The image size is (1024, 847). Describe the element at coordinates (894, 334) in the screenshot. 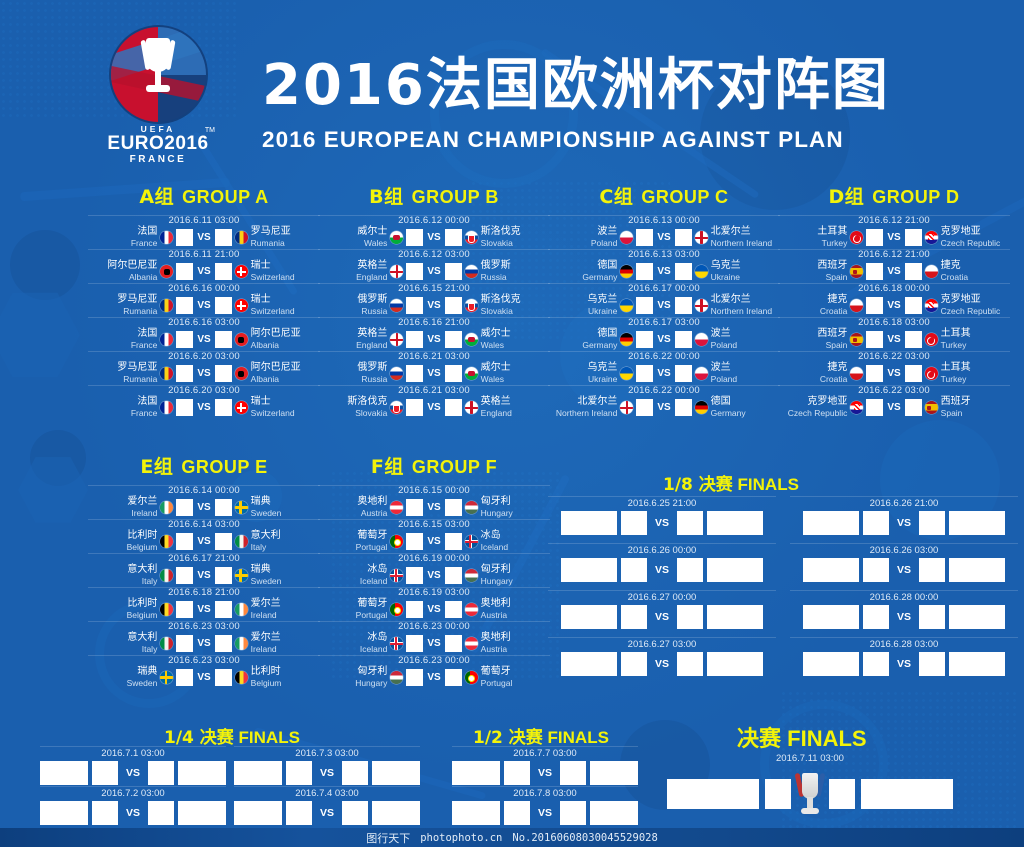

I see `match-row: 2016.6.18 03:00 西班牙 Spain VS 土耳其 Turkey` at that location.